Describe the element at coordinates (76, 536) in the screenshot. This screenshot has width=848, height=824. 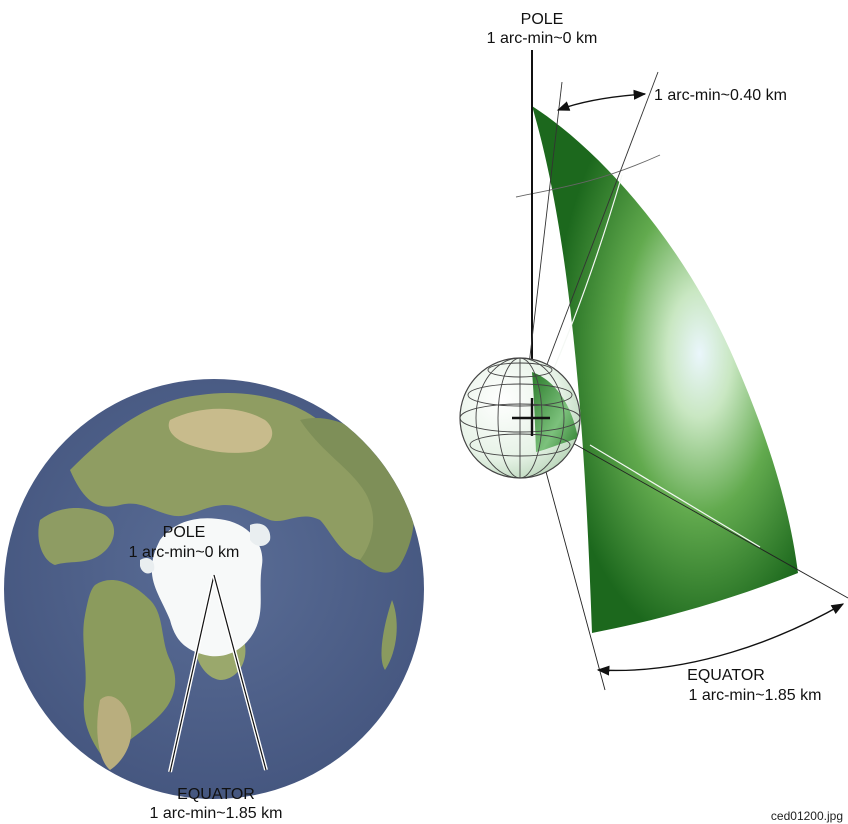
I see `landmass-europe` at that location.